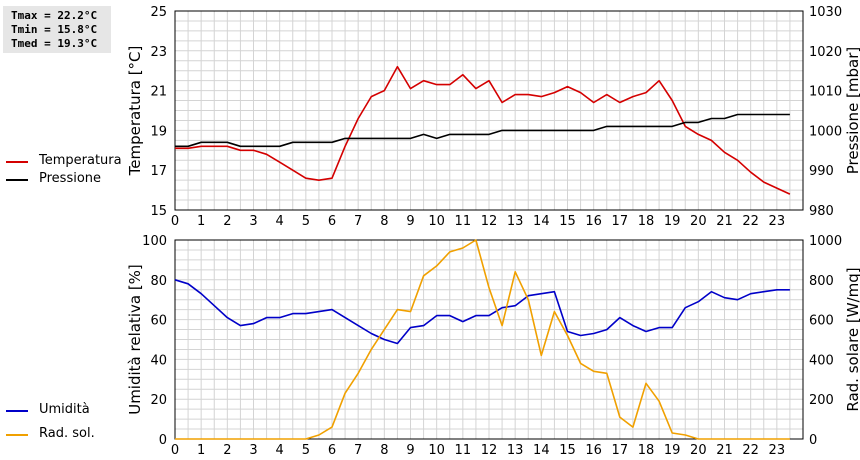 The width and height of the screenshot is (860, 460). I want to click on legend-swatch-pressione, so click(17, 180).